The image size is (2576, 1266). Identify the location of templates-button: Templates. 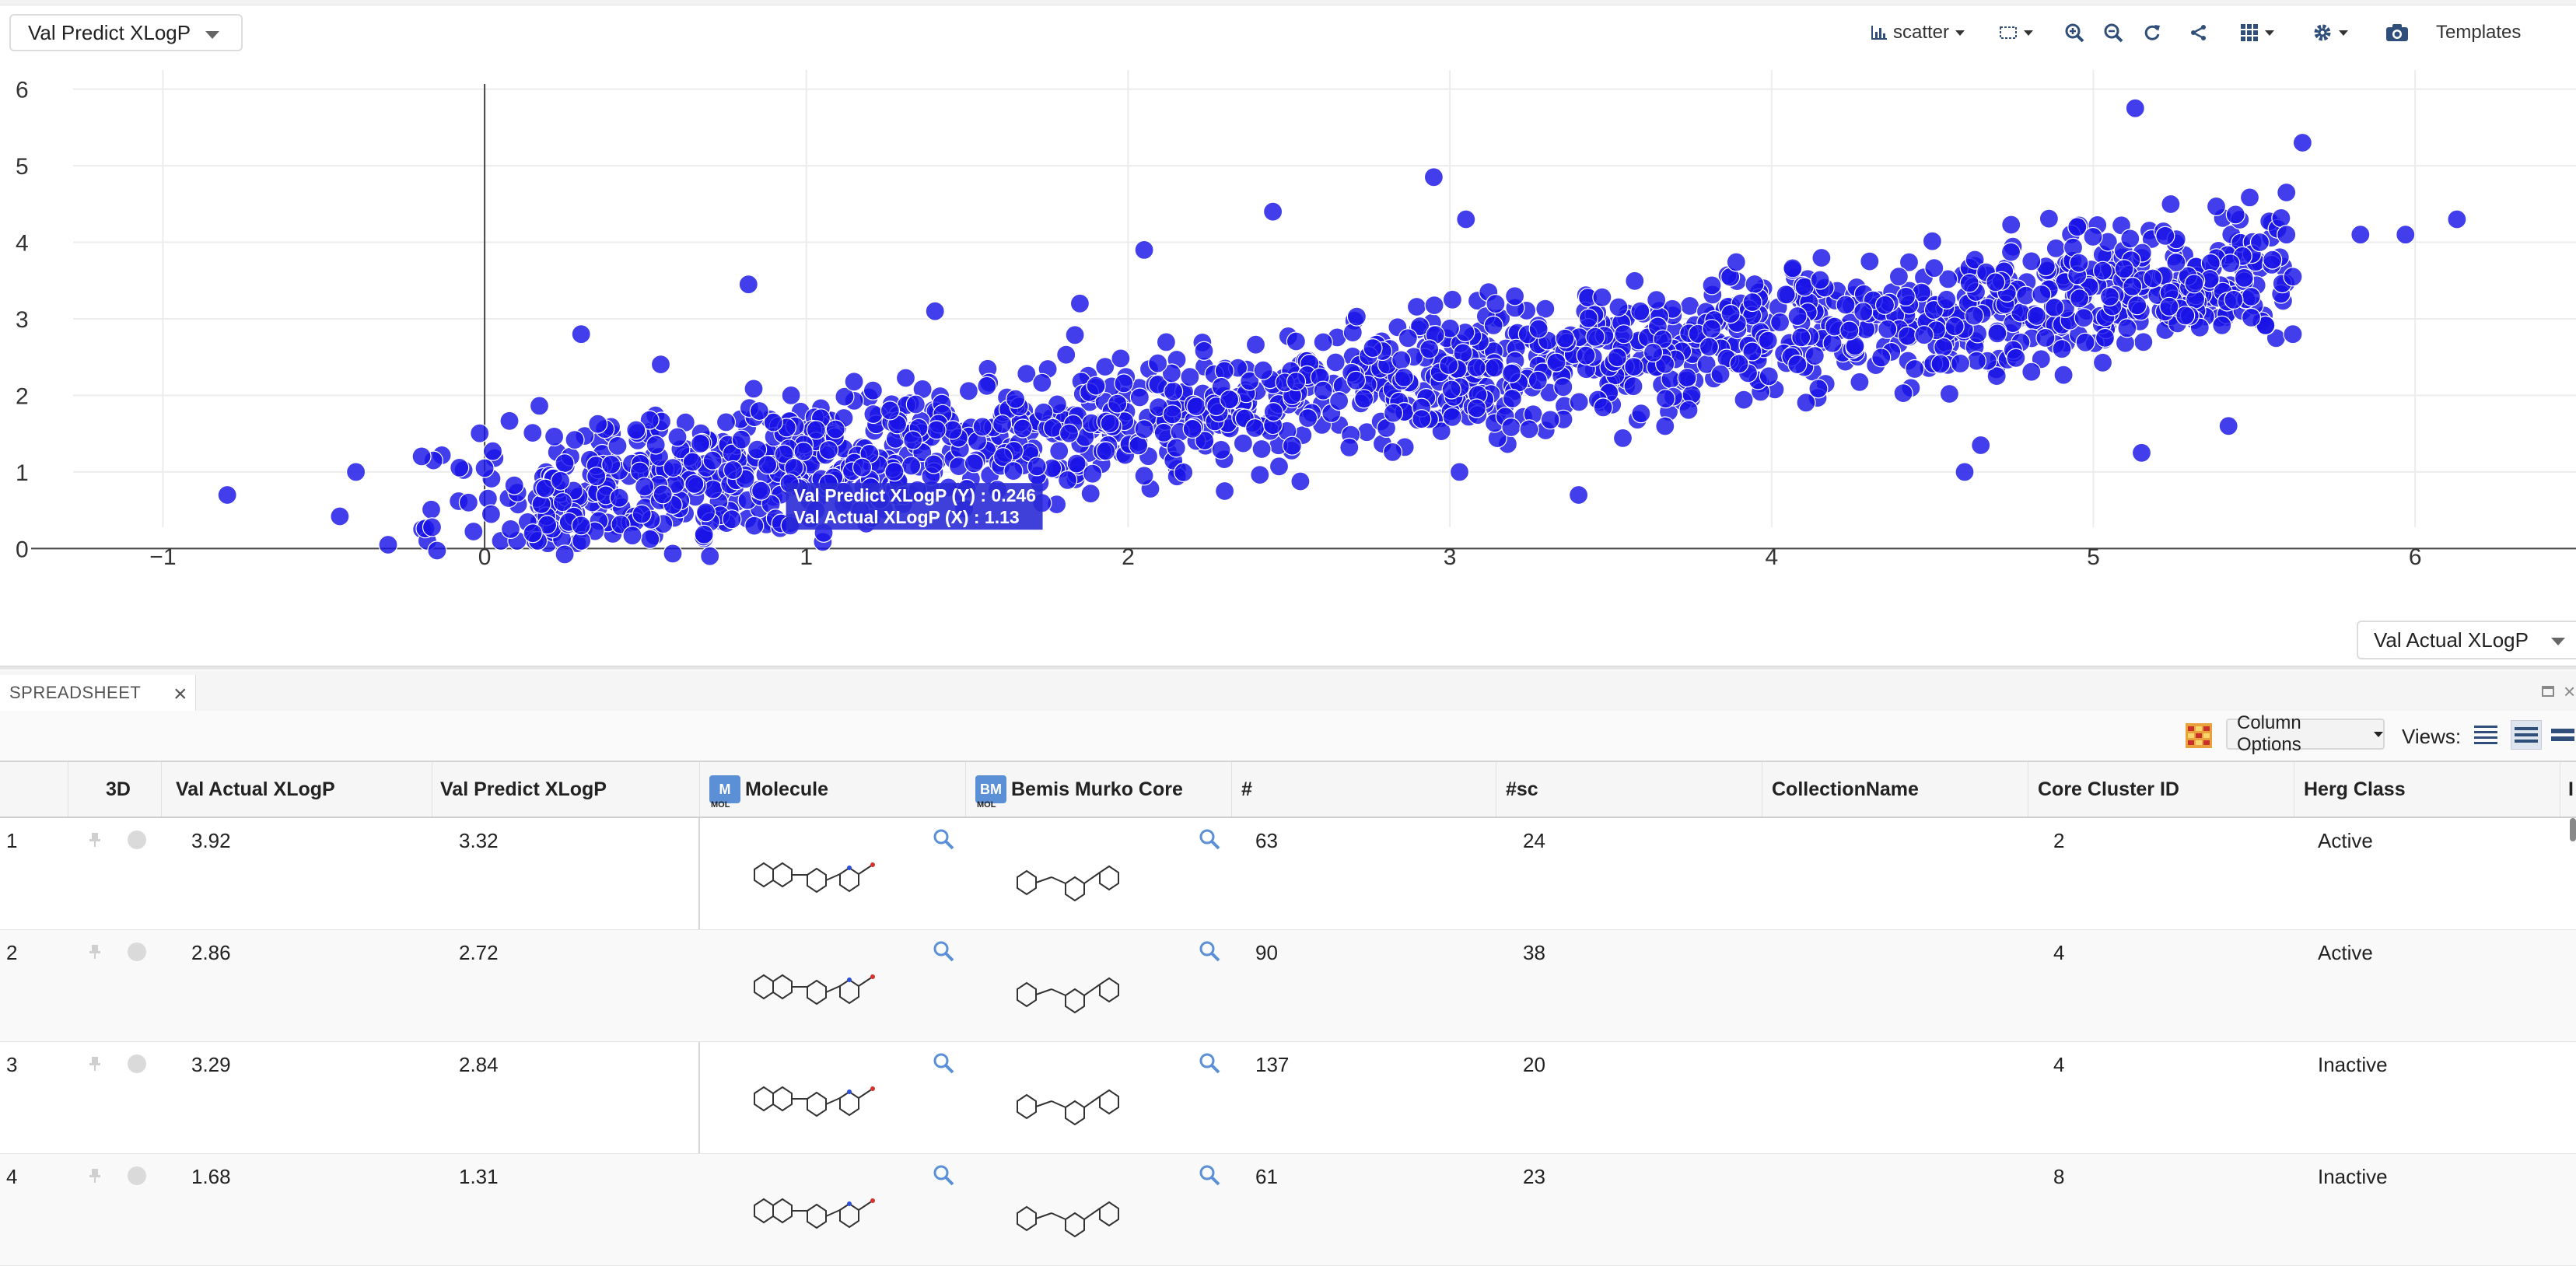
(2494, 33).